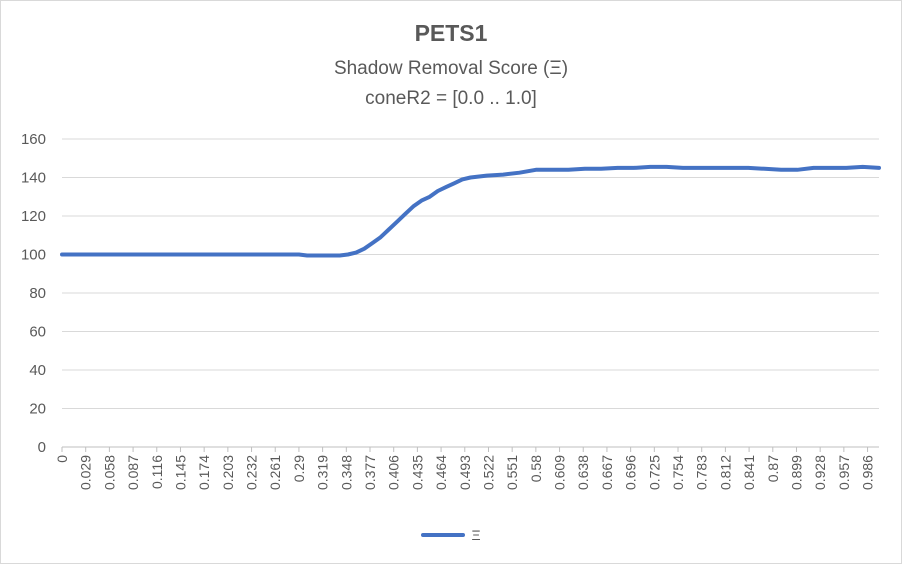 This screenshot has height=564, width=902. What do you see at coordinates (443, 535) in the screenshot?
I see `legend-swatch` at bounding box center [443, 535].